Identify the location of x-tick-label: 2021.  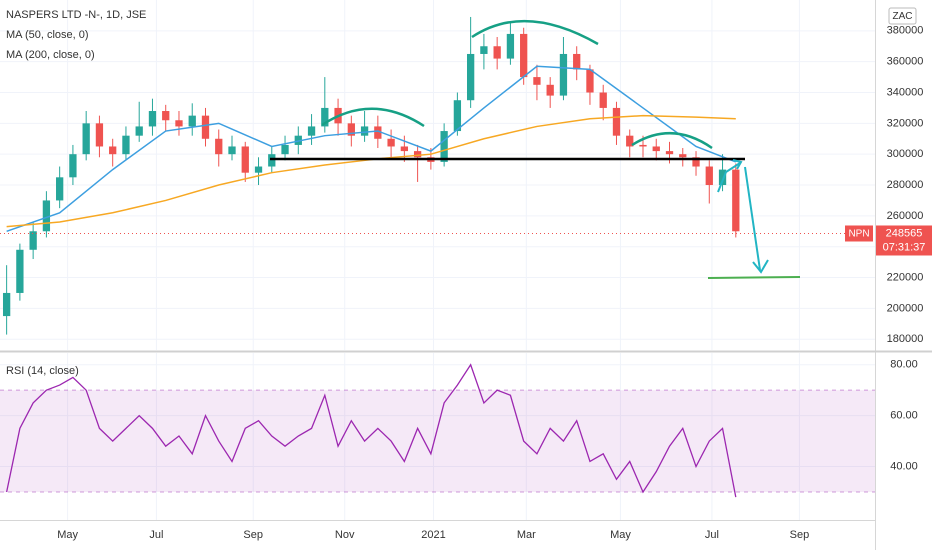
(433, 535).